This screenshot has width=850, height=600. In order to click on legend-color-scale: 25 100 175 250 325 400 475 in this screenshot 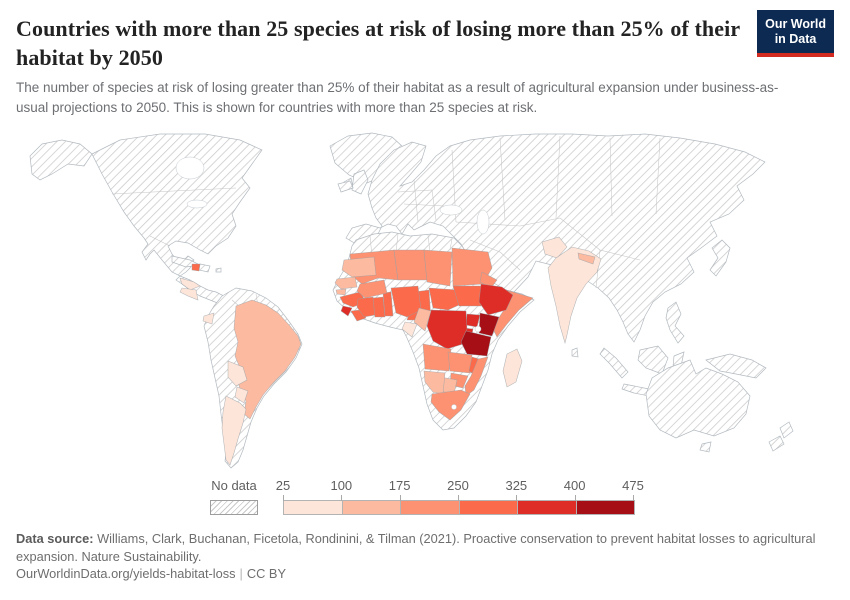, I will do `click(460, 496)`.